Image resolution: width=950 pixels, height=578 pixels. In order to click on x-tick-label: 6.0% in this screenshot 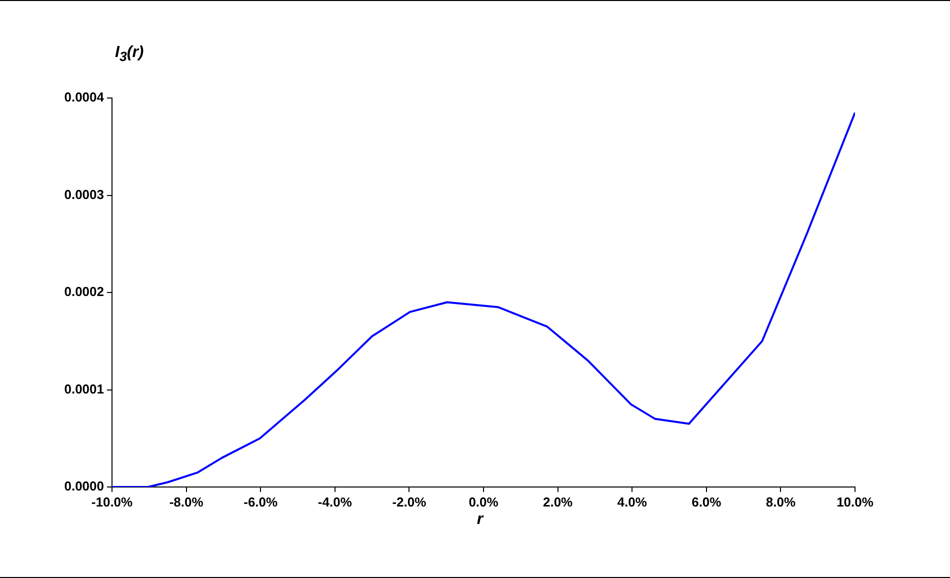, I will do `click(707, 502)`.